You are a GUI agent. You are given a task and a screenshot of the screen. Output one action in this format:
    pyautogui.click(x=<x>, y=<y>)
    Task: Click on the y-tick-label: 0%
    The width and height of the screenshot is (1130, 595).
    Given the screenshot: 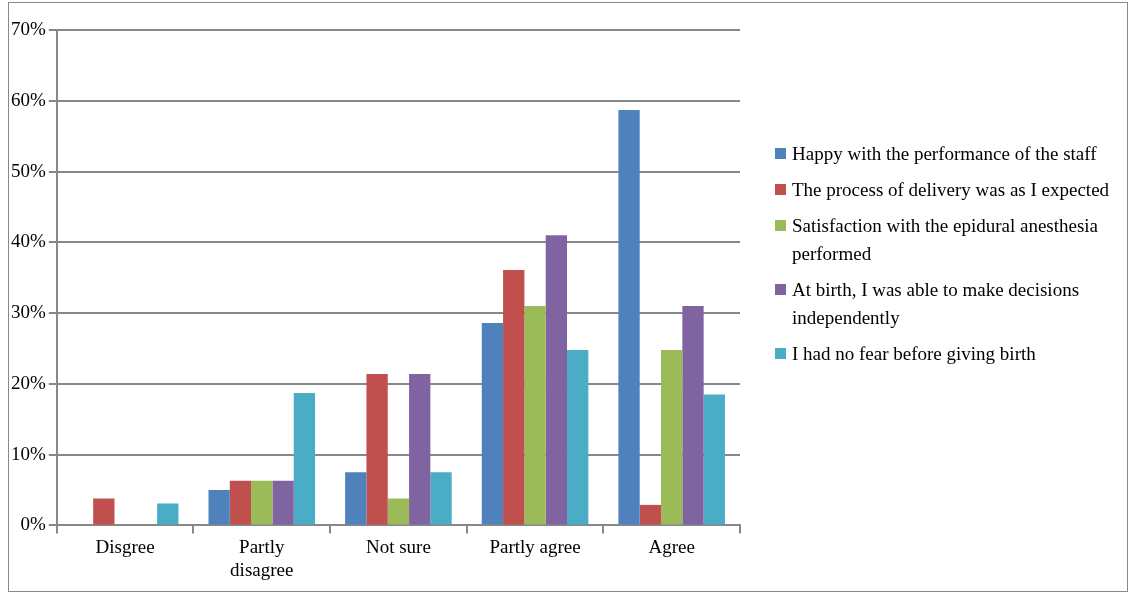 What is the action you would take?
    pyautogui.click(x=33, y=524)
    